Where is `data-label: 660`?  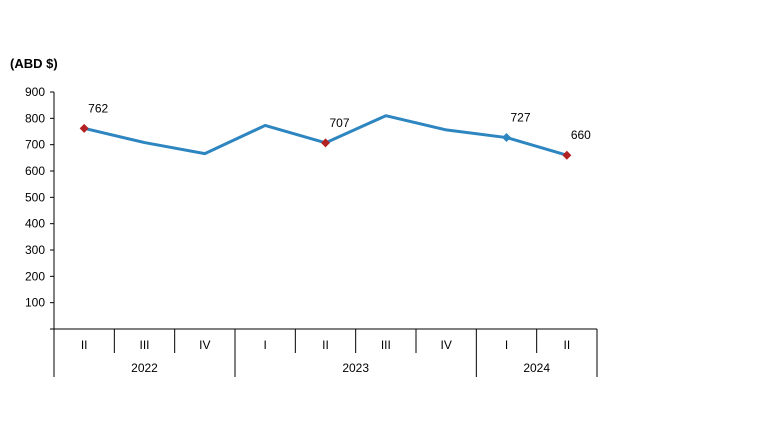
data-label: 660 is located at coordinates (581, 135).